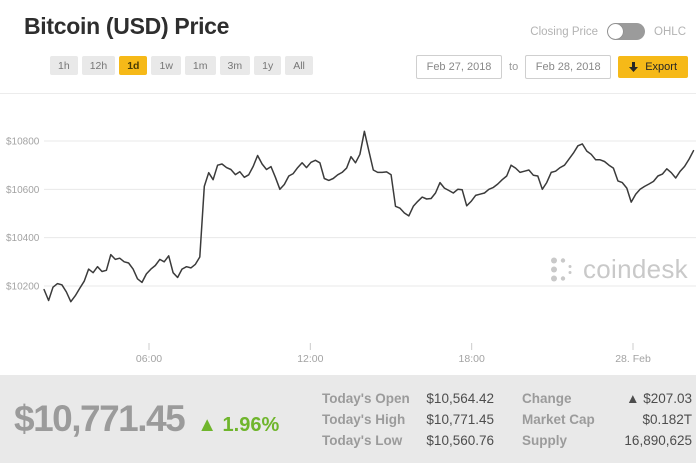 The image size is (696, 465). What do you see at coordinates (460, 440) in the screenshot?
I see `today-stat-value: $10,560.76` at bounding box center [460, 440].